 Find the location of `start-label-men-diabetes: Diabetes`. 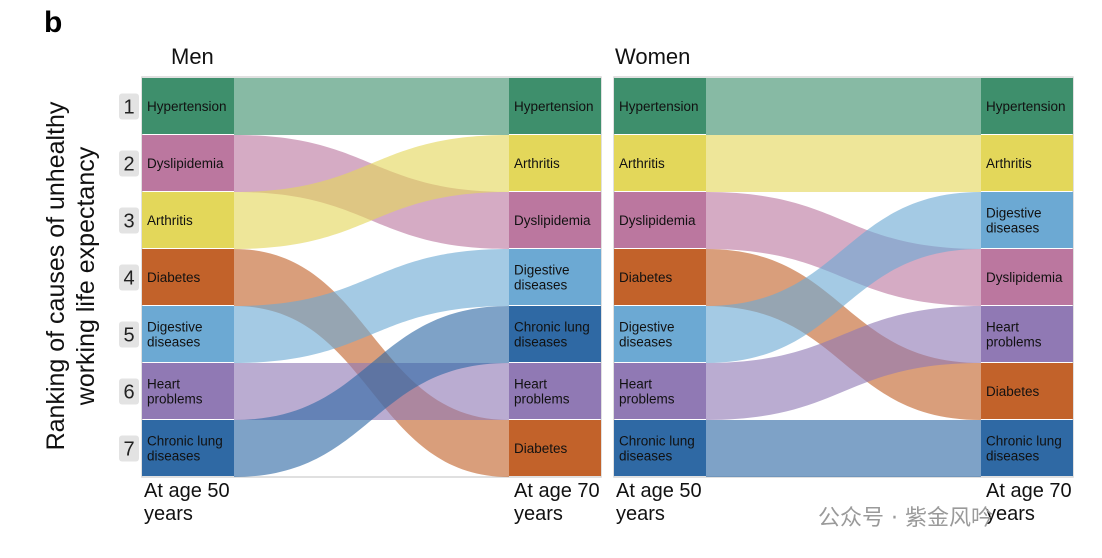

start-label-men-diabetes: Diabetes is located at coordinates (174, 277).